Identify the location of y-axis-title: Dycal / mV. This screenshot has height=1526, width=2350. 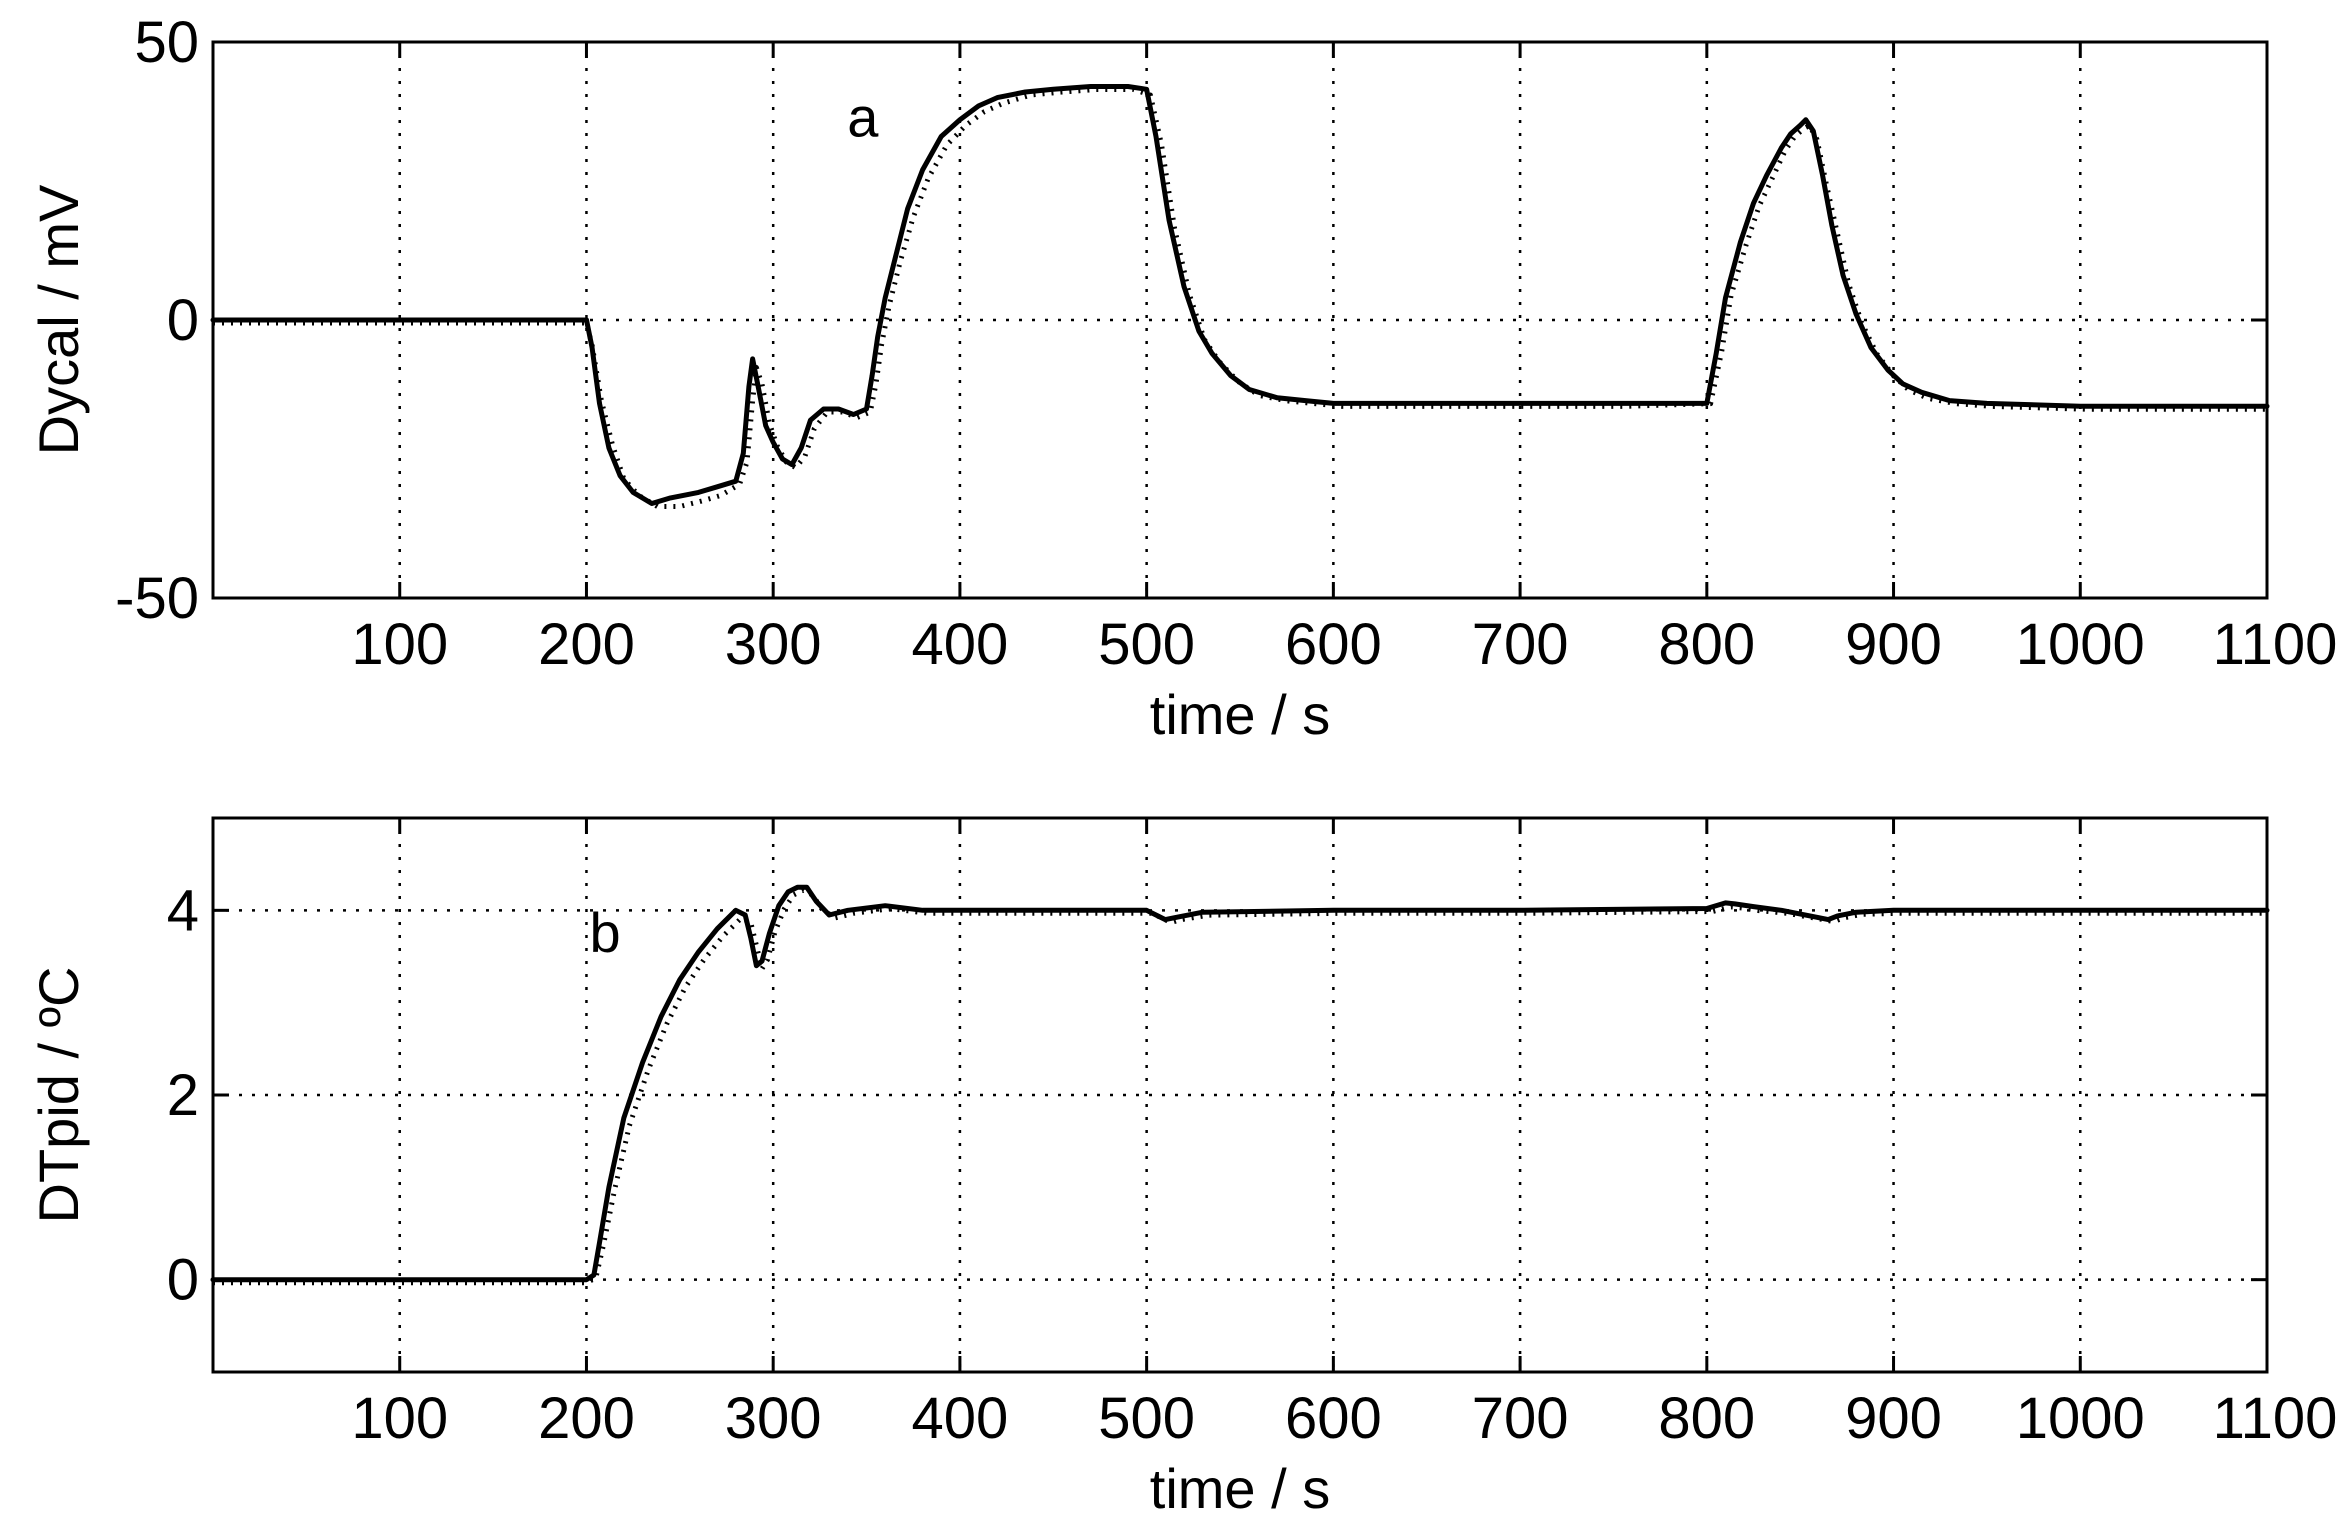
(58, 319).